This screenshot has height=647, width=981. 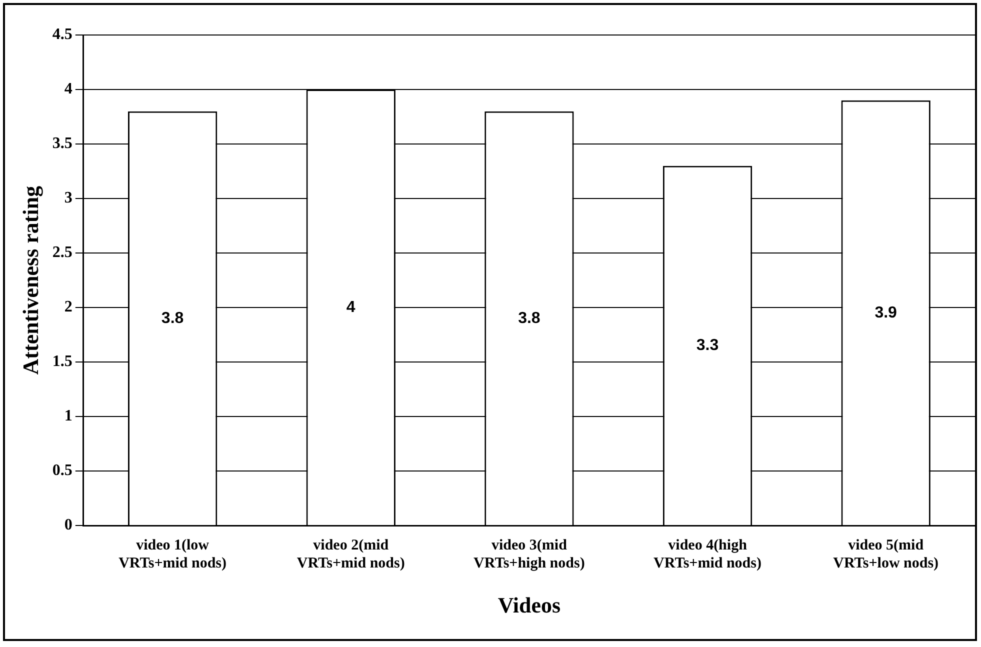 What do you see at coordinates (707, 345) in the screenshot?
I see `data-label: 3.3` at bounding box center [707, 345].